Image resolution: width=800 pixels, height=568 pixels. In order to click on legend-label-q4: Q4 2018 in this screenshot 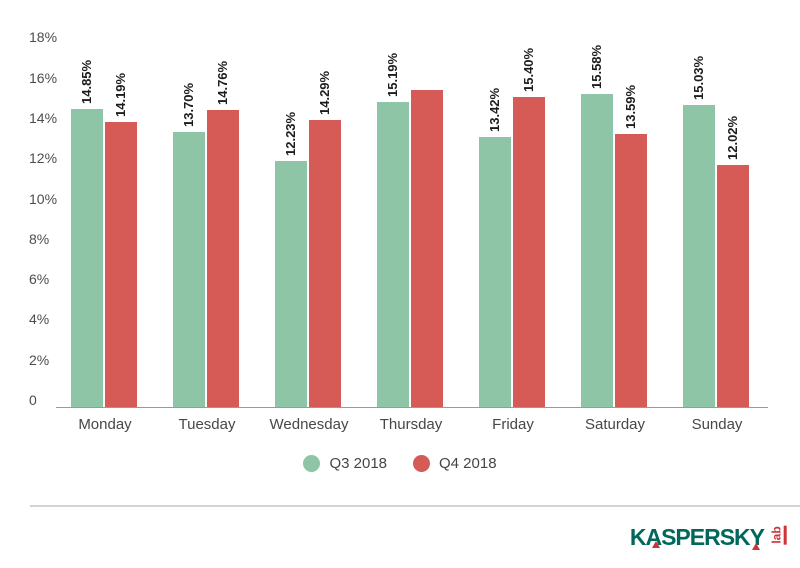, I will do `click(468, 463)`.